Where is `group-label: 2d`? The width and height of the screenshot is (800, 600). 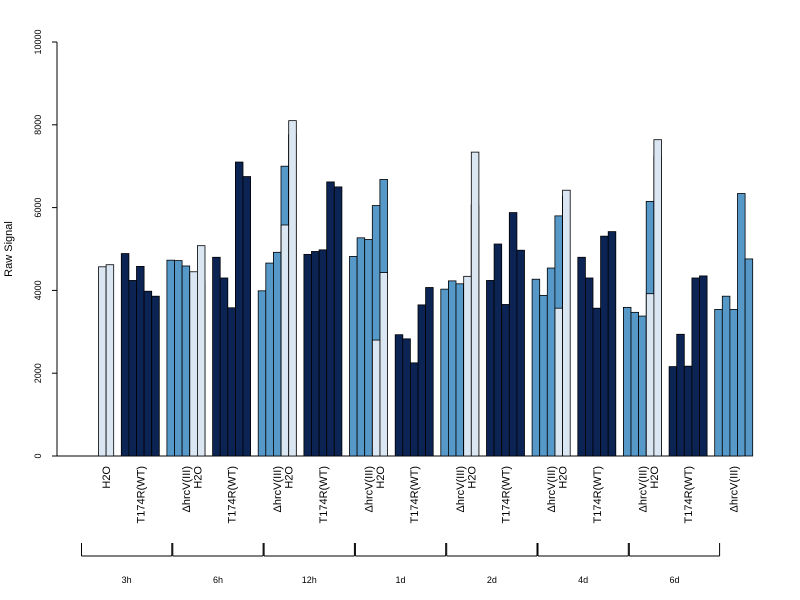 group-label: 2d is located at coordinates (492, 580).